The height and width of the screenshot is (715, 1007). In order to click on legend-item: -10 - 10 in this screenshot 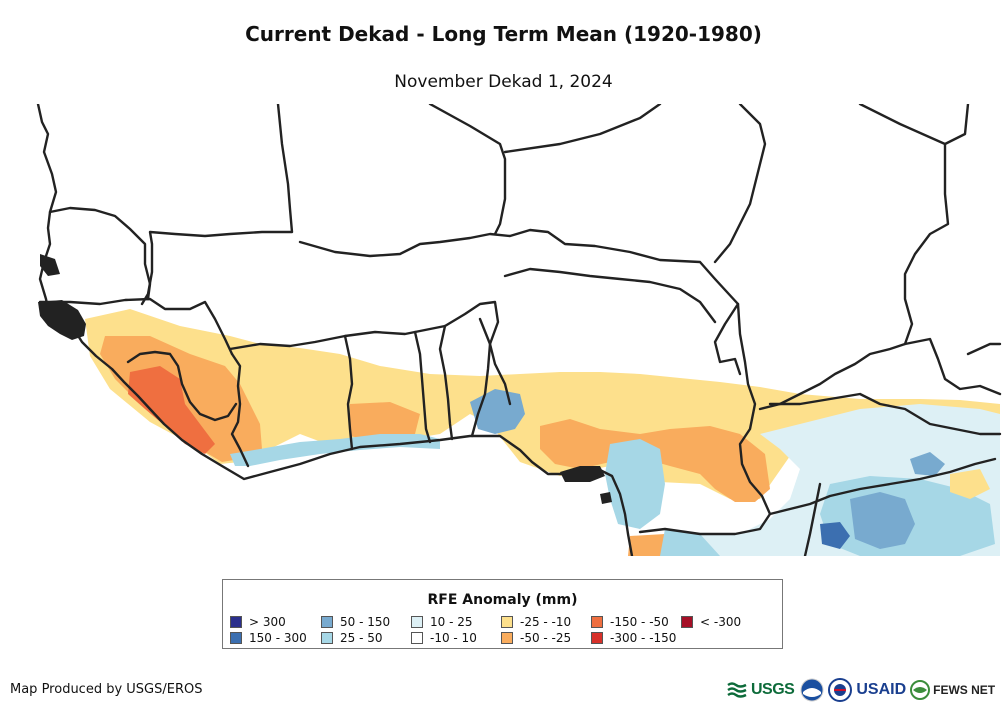, I will do `click(444, 638)`.